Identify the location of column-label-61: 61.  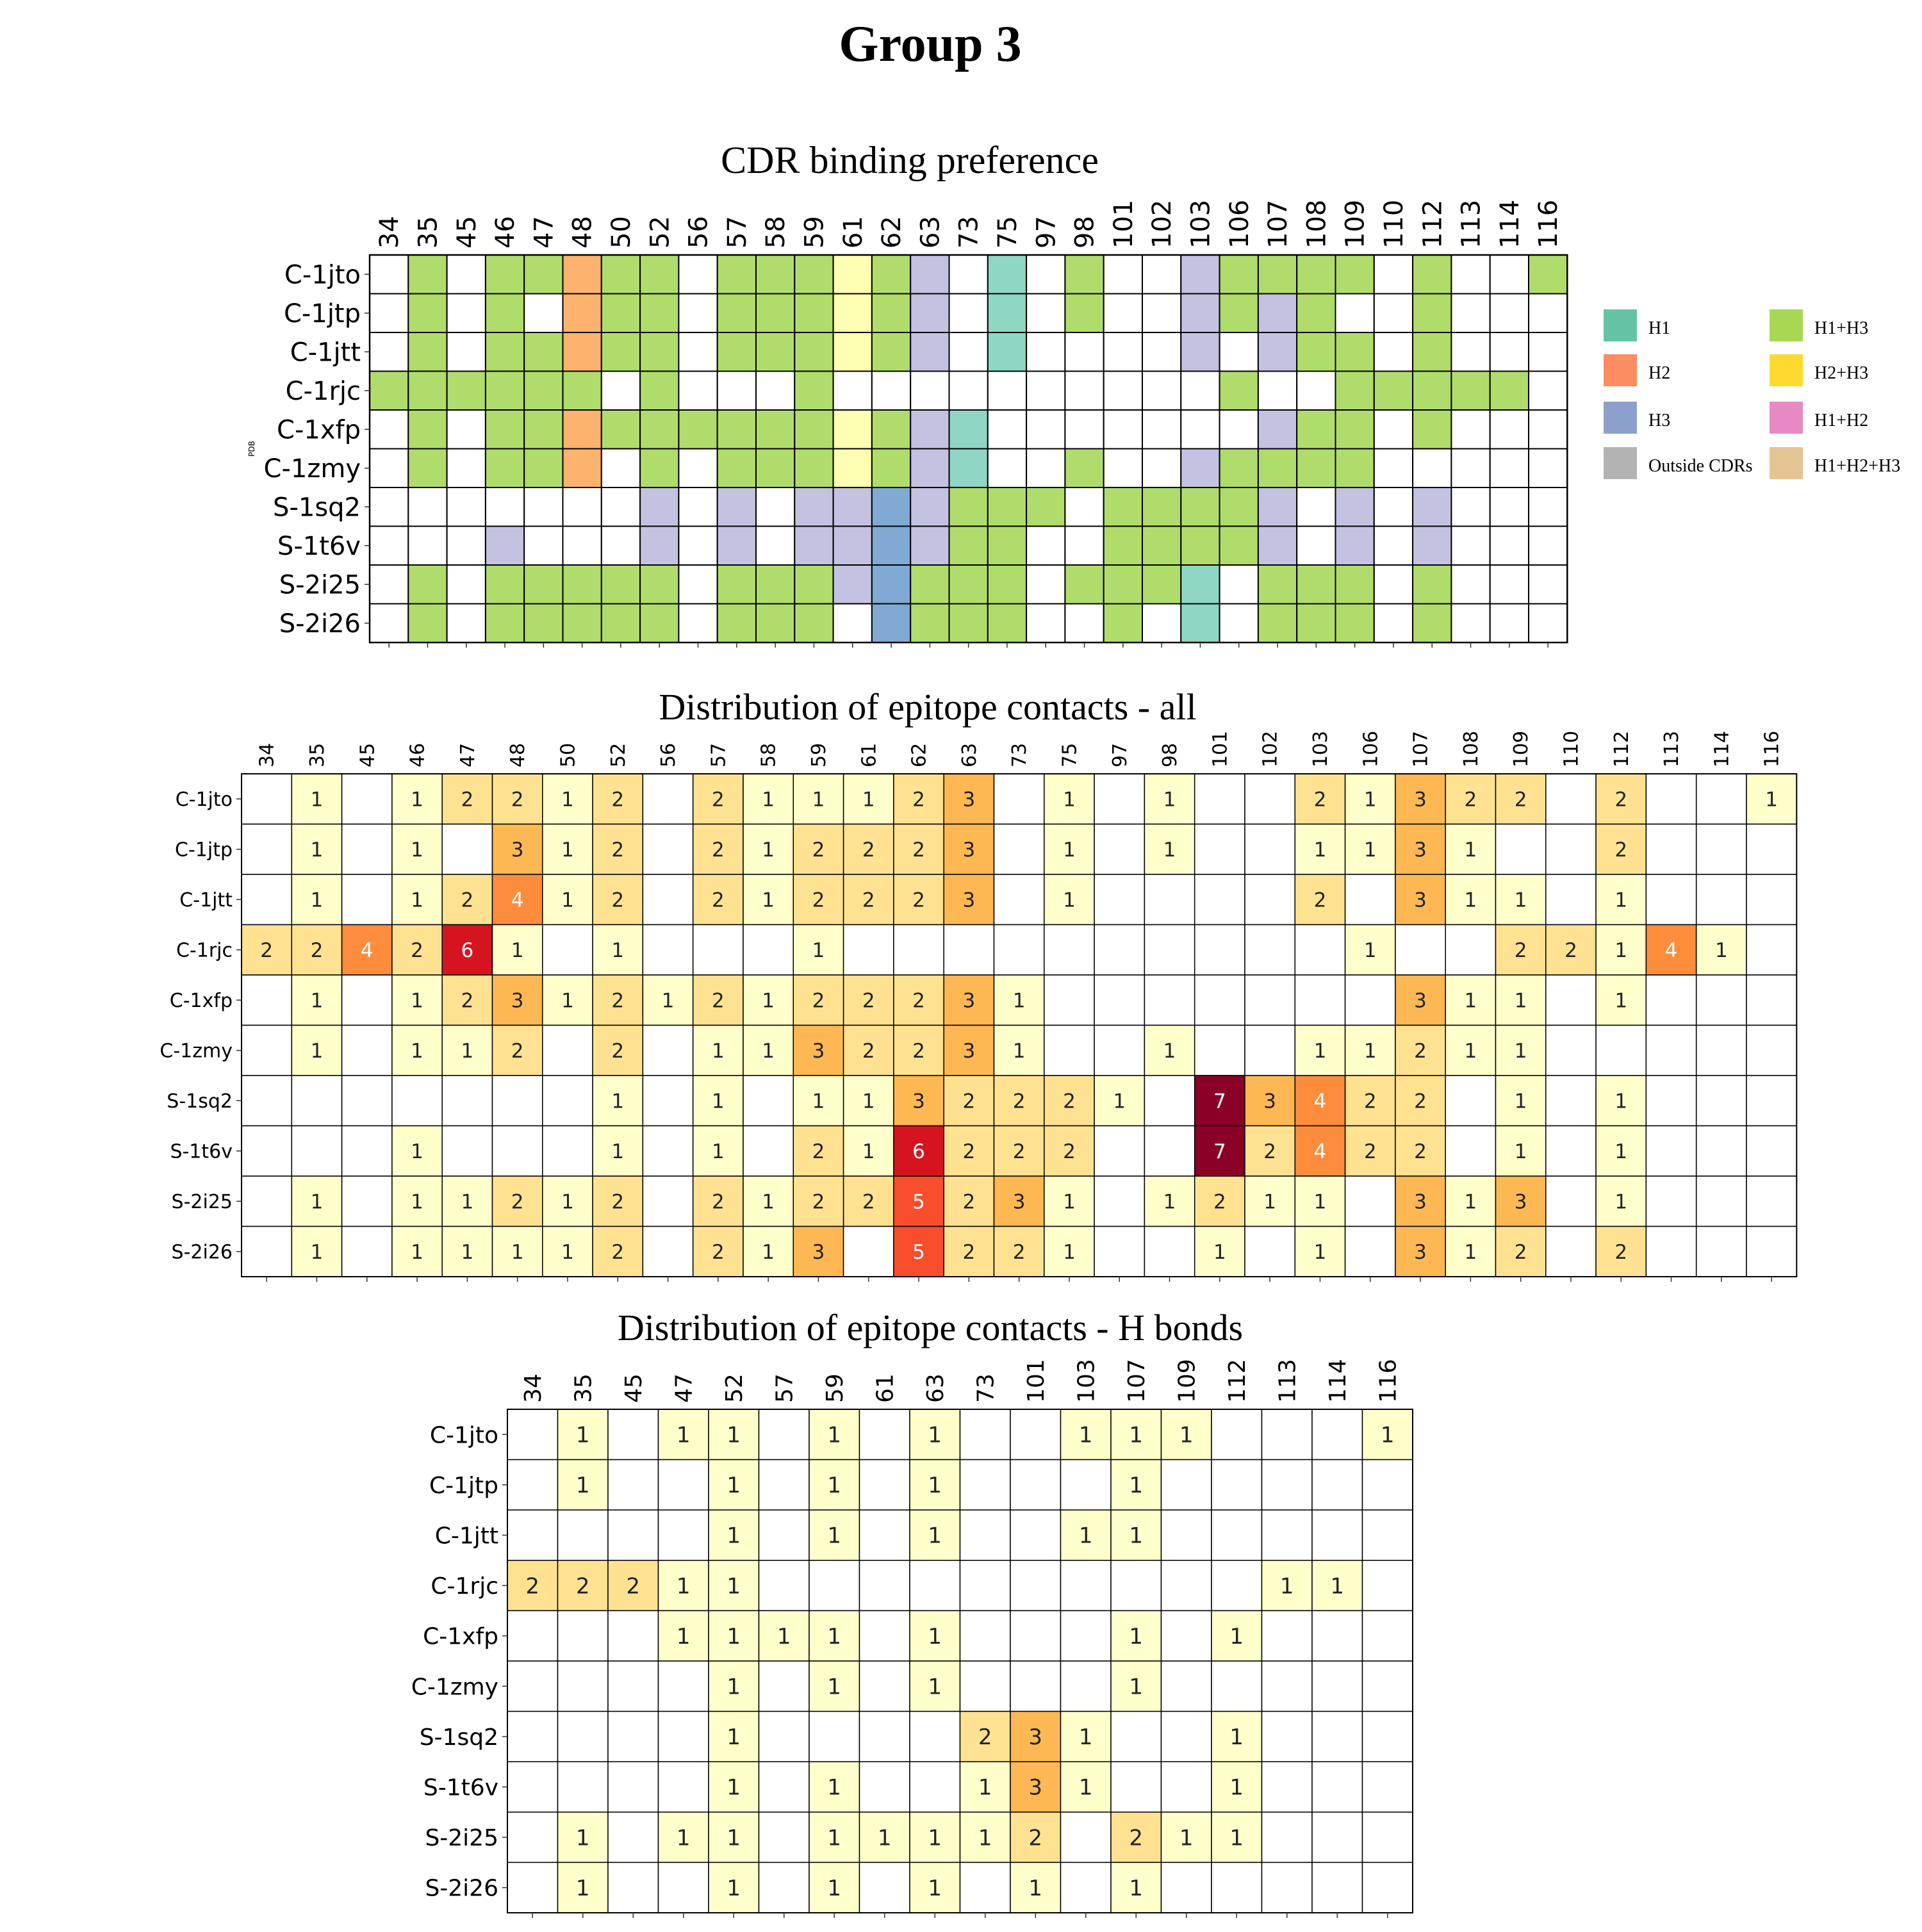
(869, 755).